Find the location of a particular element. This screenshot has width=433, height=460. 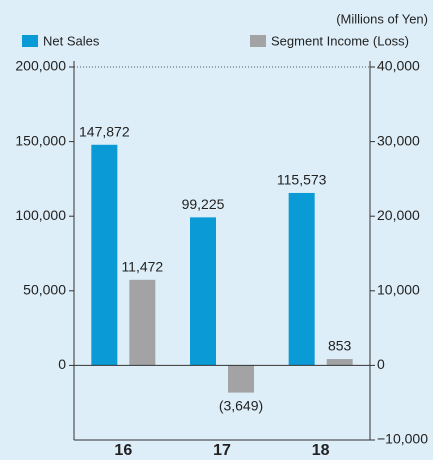

y-tick-label: 50,000 is located at coordinates (44, 290).